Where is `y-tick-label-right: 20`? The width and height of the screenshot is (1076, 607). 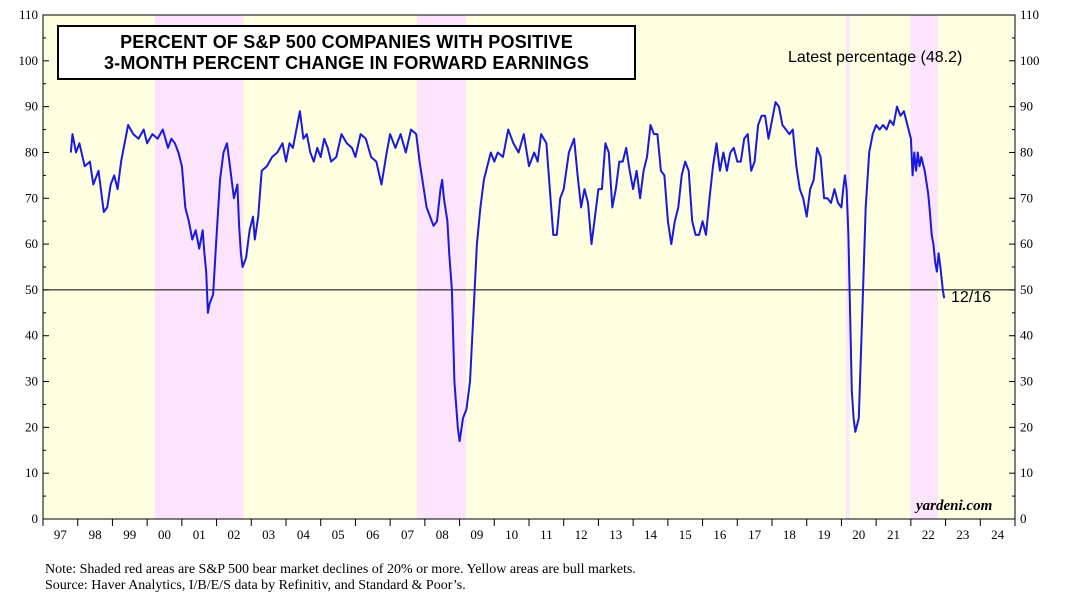
y-tick-label-right: 20 is located at coordinates (1026, 426).